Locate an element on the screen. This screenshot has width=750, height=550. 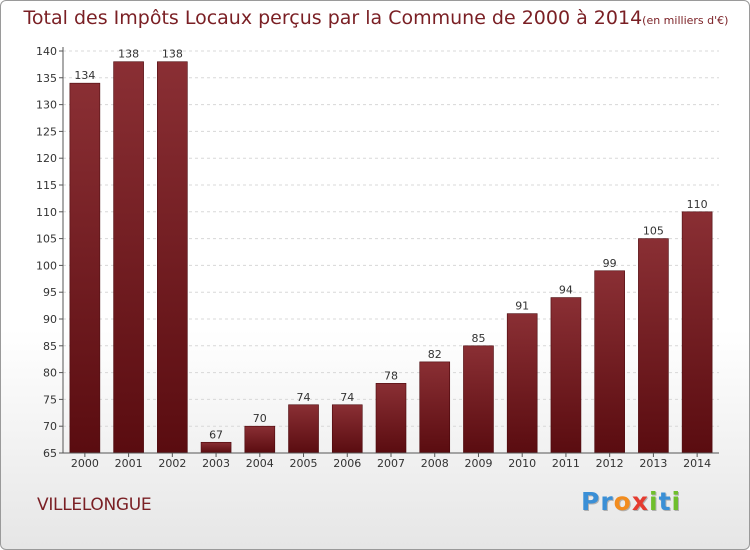
bar-value-label: 105 is located at coordinates (653, 231).